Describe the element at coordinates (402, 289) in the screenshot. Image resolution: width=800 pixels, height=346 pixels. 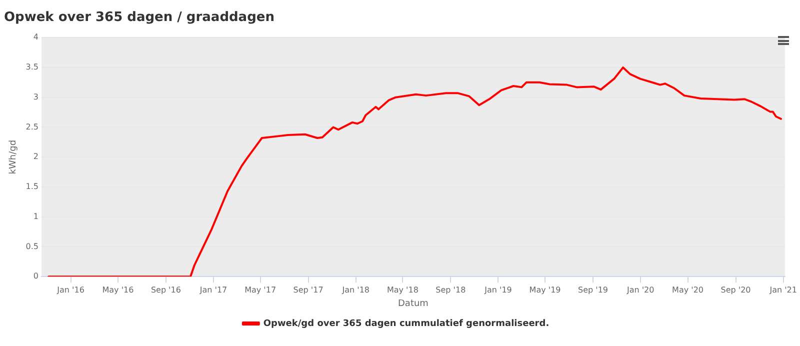
I see `x-tick-label: May '18` at that location.